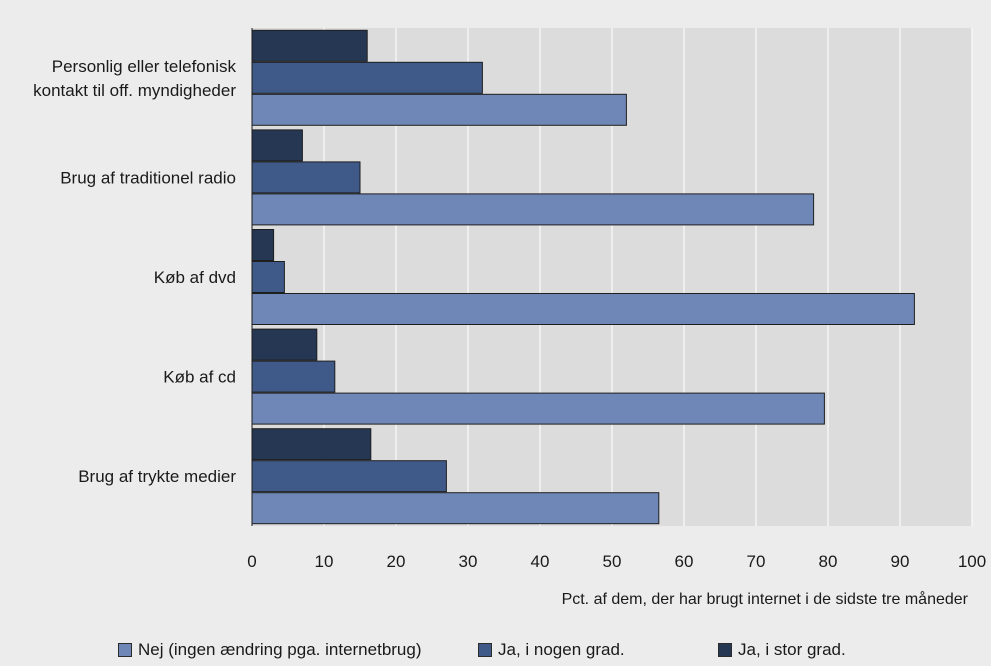 This screenshot has width=991, height=666. I want to click on category-label: kontakt til off. myndigheder, so click(134, 90).